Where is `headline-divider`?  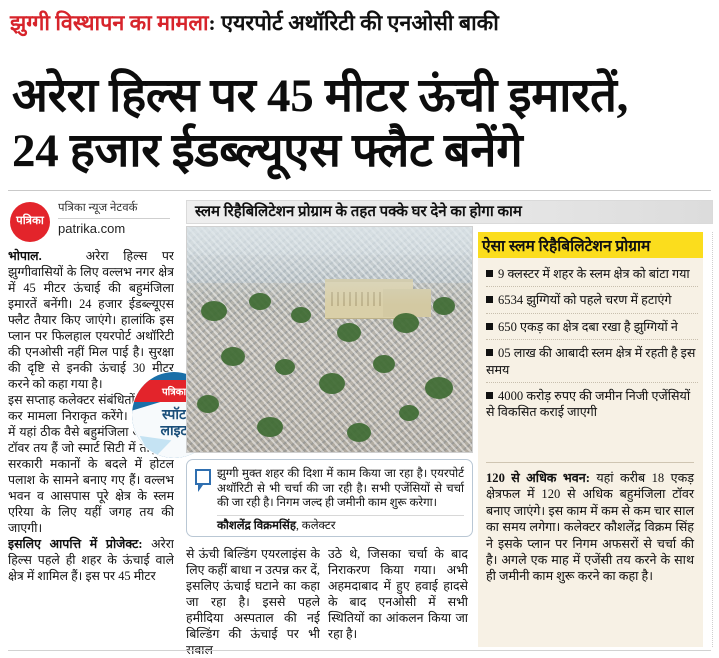
headline-divider is located at coordinates (359, 190).